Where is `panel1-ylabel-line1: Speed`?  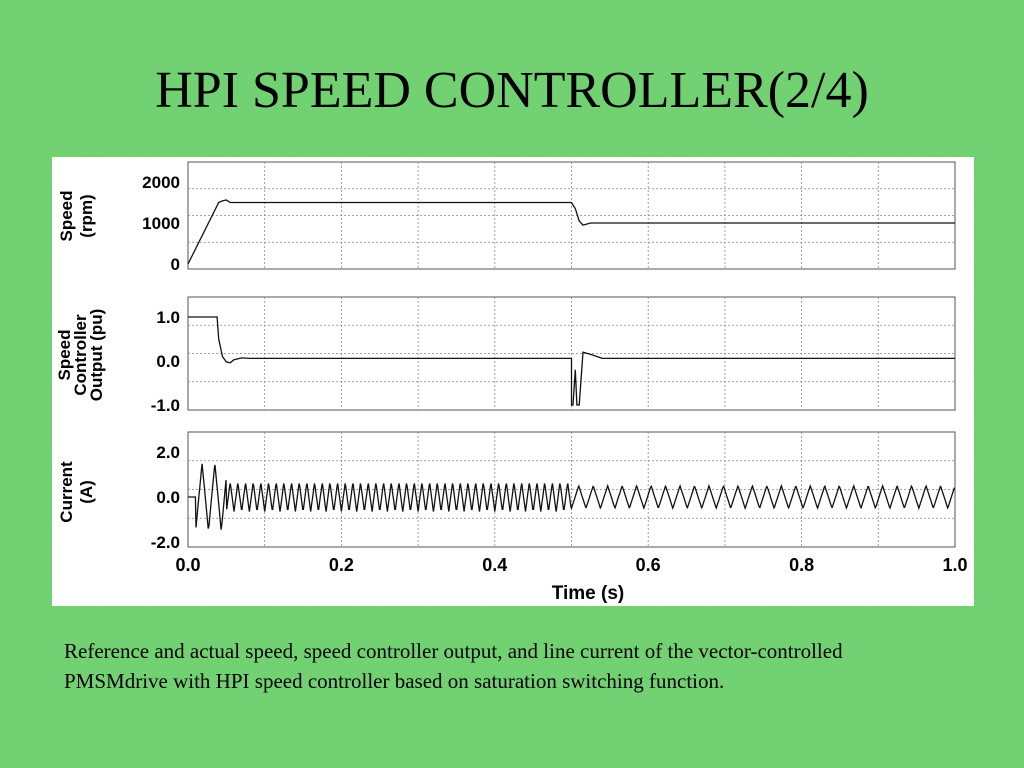
panel1-ylabel-line1: Speed is located at coordinates (66, 215).